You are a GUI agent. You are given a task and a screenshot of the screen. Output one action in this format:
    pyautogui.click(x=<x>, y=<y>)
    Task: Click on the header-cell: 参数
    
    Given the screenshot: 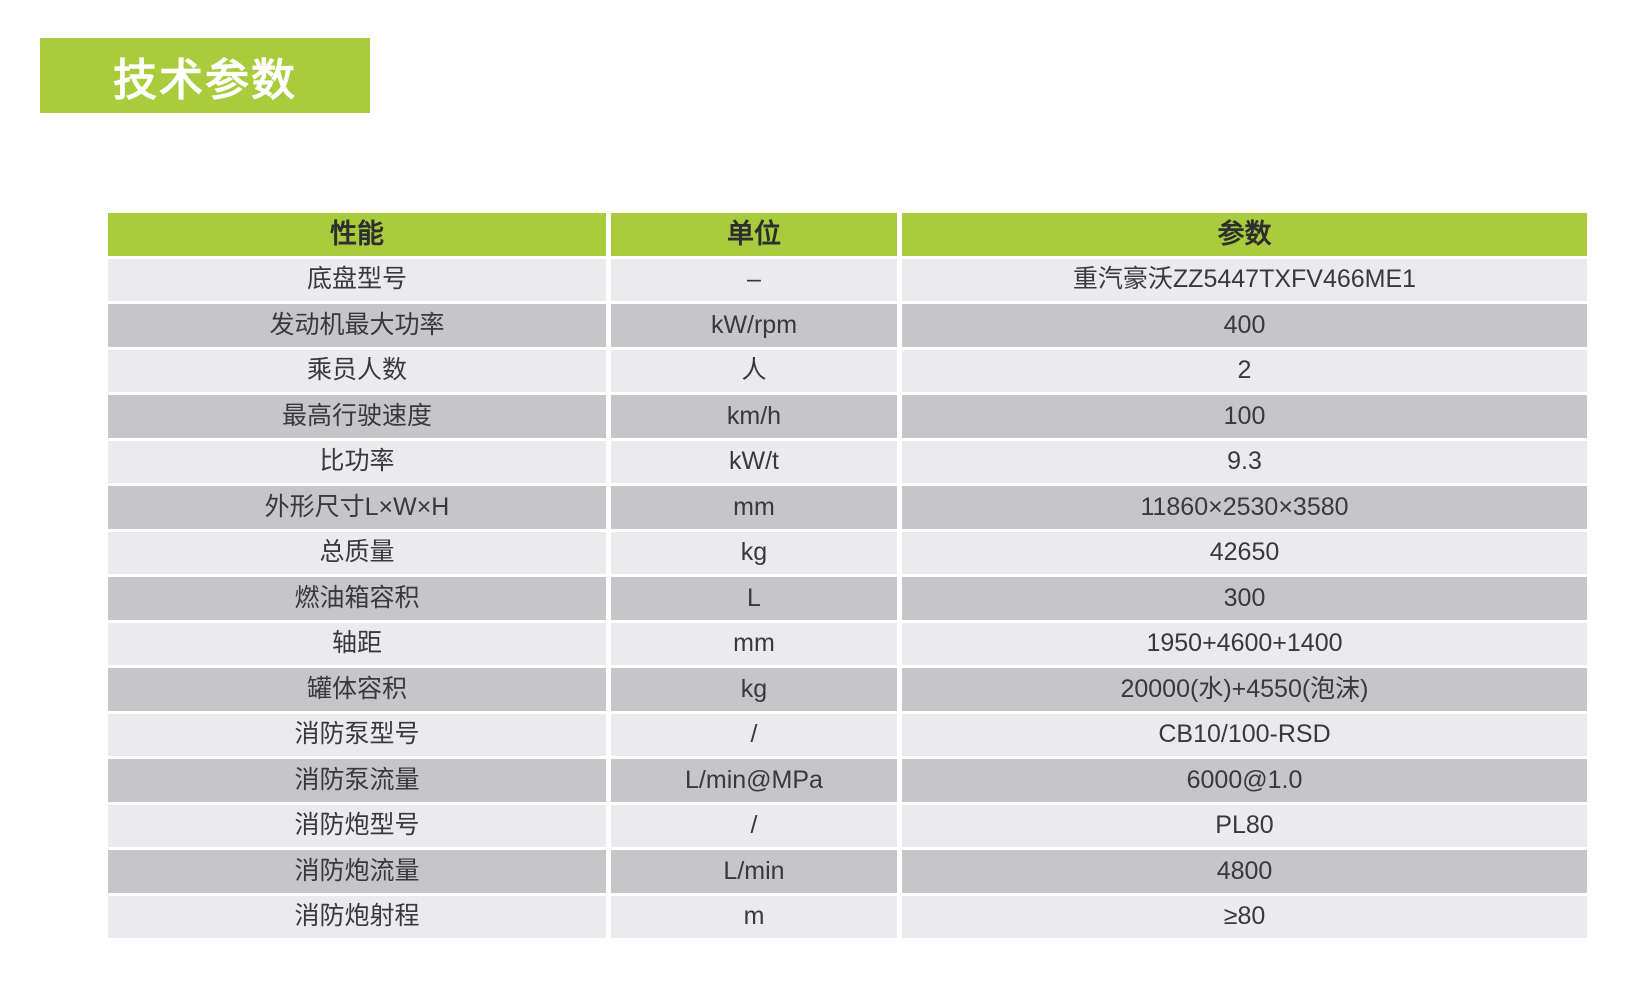 What is the action you would take?
    pyautogui.click(x=1244, y=234)
    